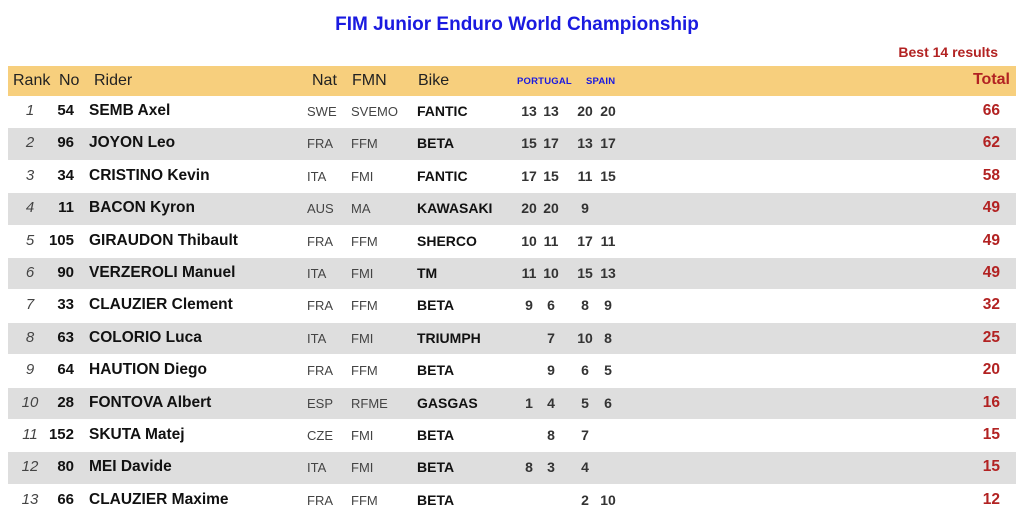 This screenshot has width=1024, height=517. What do you see at coordinates (585, 175) in the screenshot?
I see `spain-score-1: 11` at bounding box center [585, 175].